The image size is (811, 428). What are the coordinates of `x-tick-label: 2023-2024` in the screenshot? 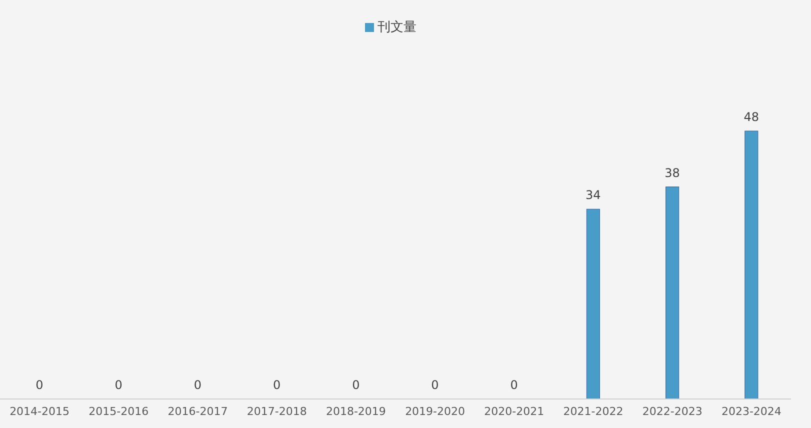 It's located at (751, 411).